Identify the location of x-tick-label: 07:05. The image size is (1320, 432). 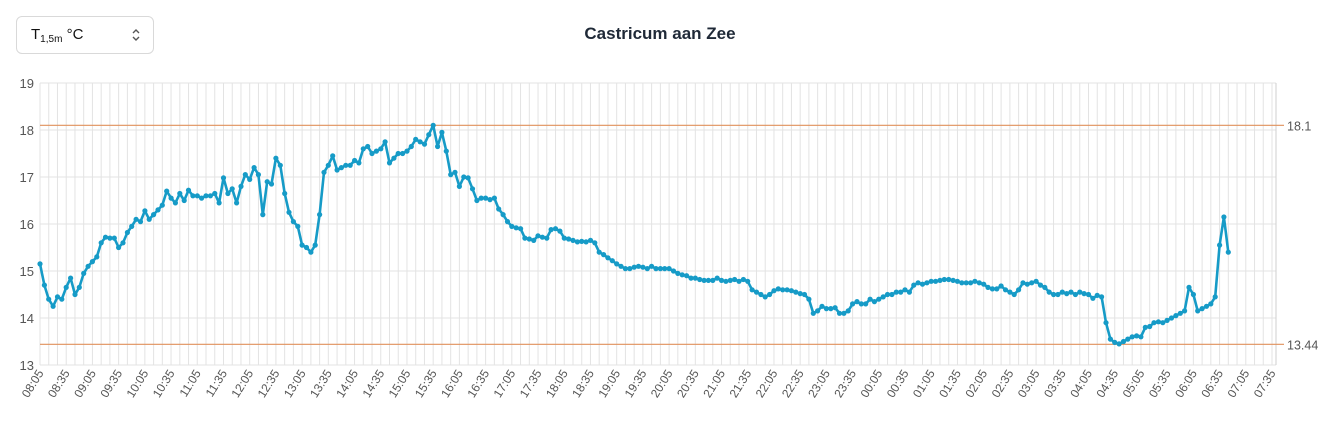
(1239, 383).